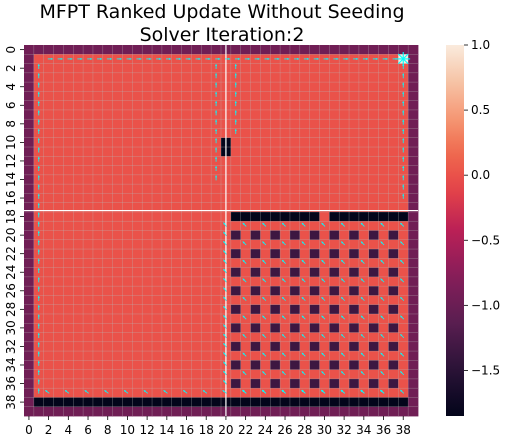 This screenshot has height=440, width=507. What do you see at coordinates (11, 234) in the screenshot?
I see `y-tick-label: 20` at bounding box center [11, 234].